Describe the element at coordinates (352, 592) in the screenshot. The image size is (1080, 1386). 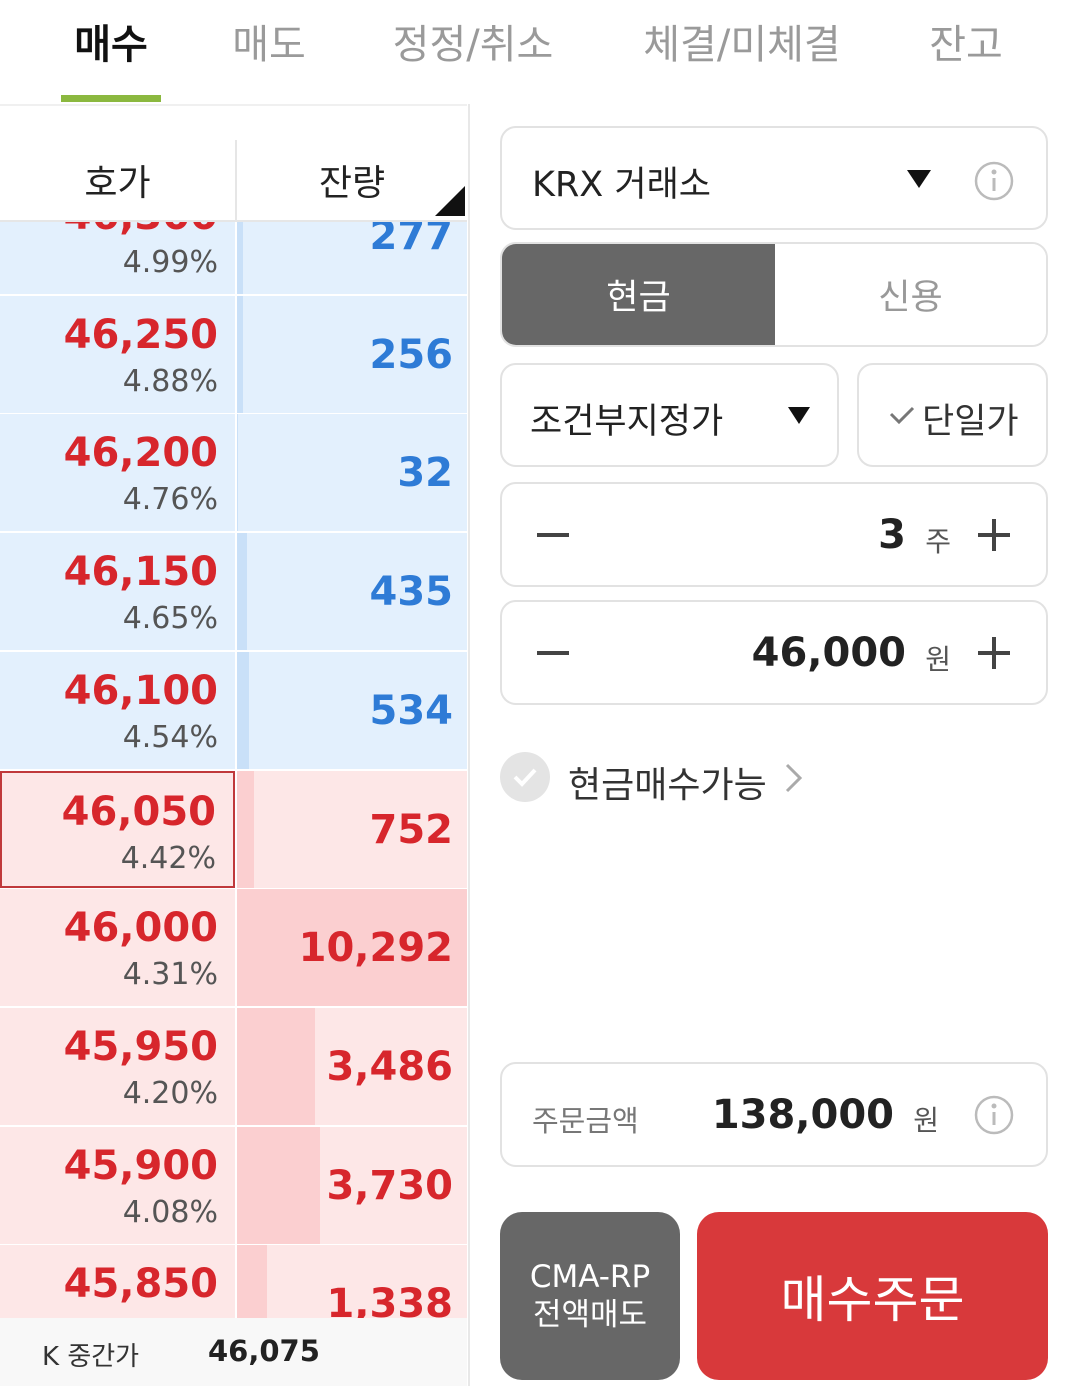
I see `quantity-cell: 435` at that location.